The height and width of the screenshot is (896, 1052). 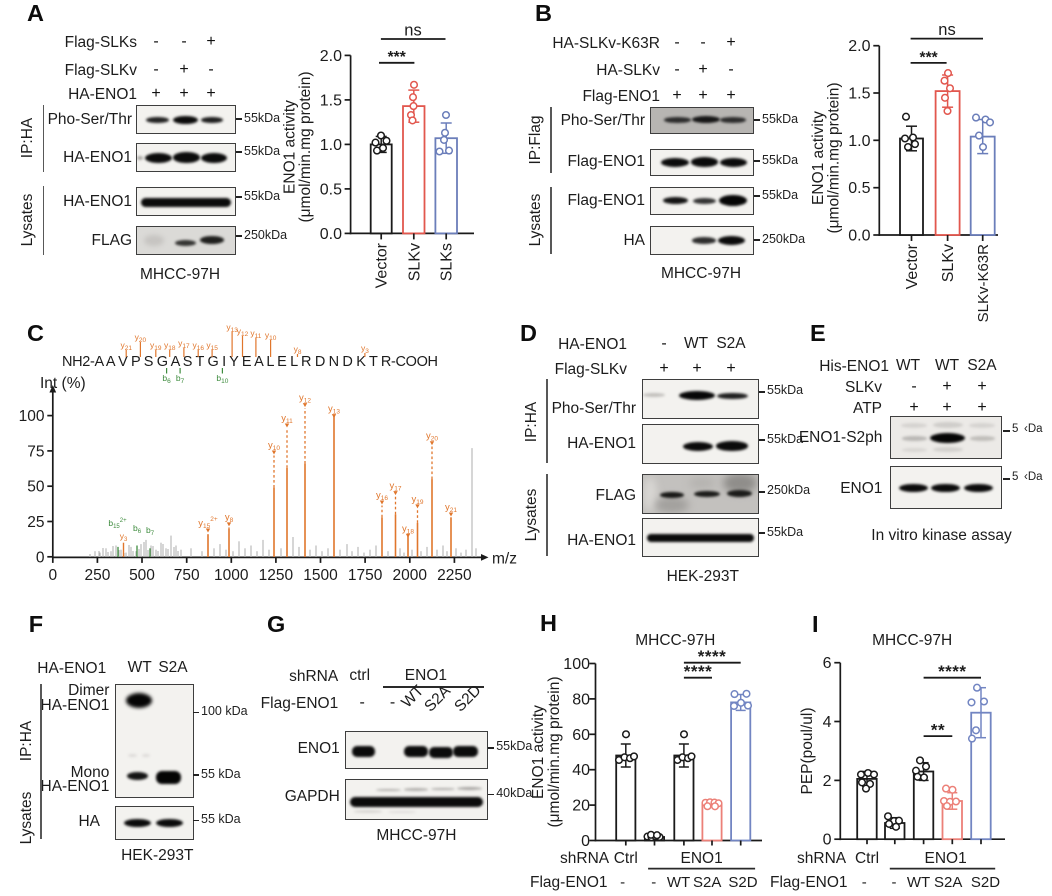 I want to click on svg-text: ENO1, so click(x=945, y=858).